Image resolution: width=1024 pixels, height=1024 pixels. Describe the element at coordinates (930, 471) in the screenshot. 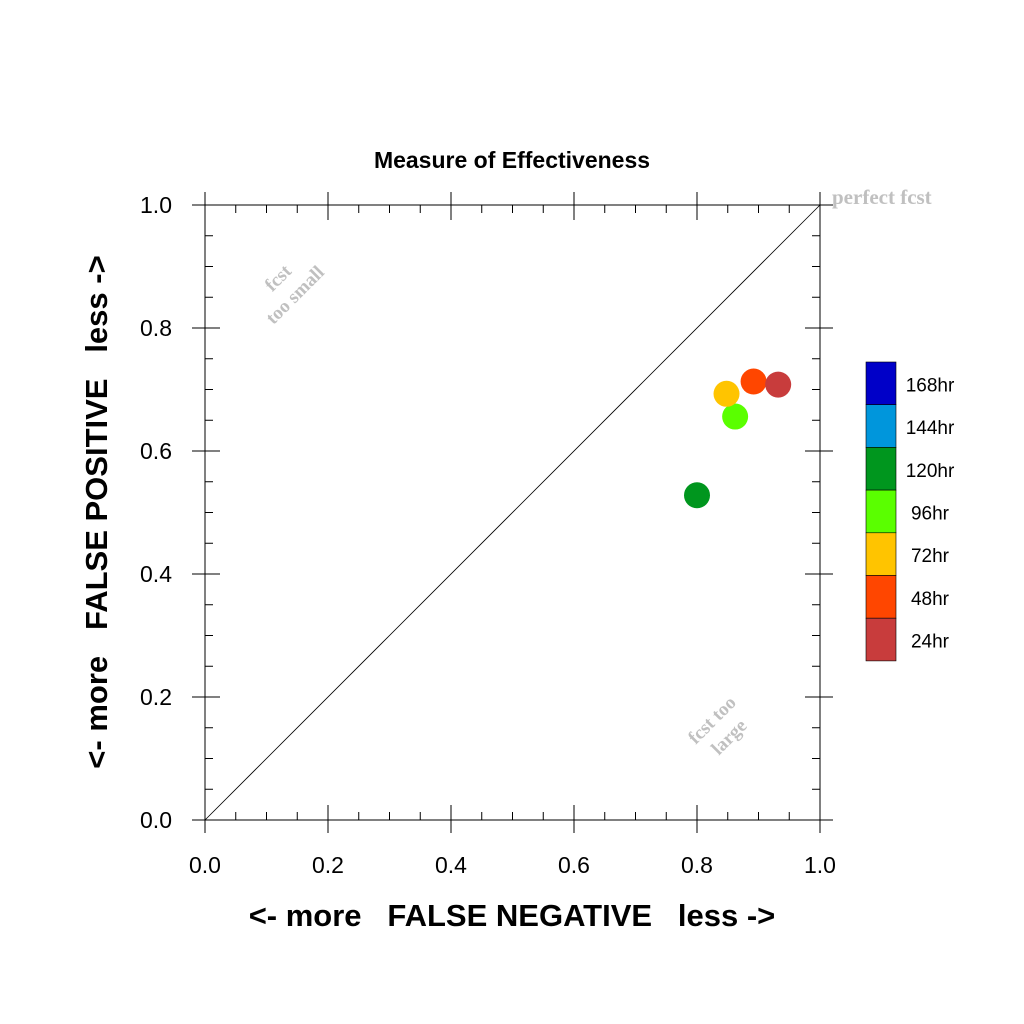

I see `legend-label-120hr: 120hr` at that location.